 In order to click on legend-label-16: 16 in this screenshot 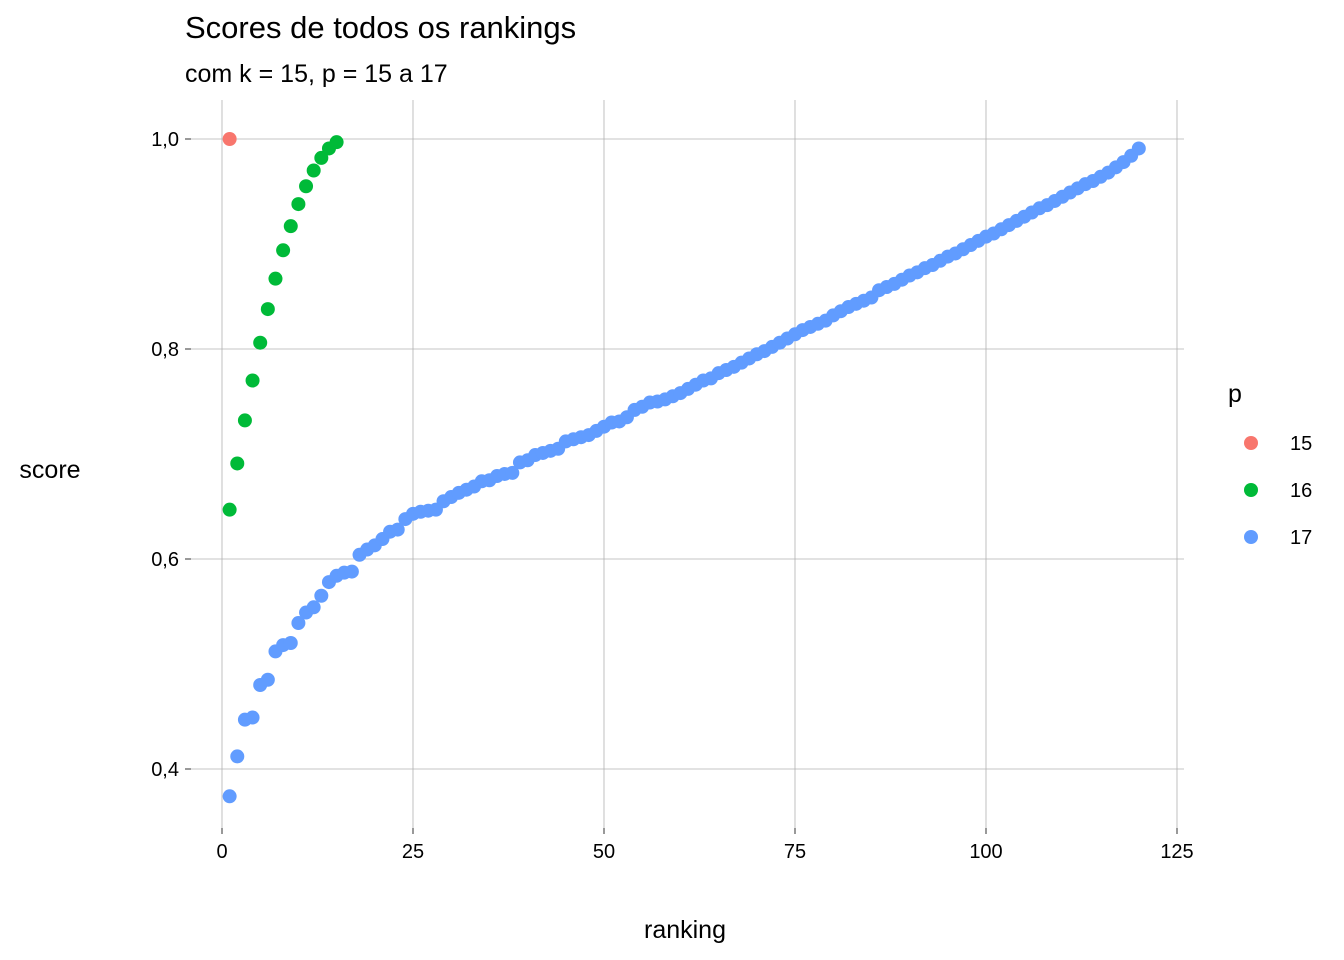, I will do `click(1301, 491)`.